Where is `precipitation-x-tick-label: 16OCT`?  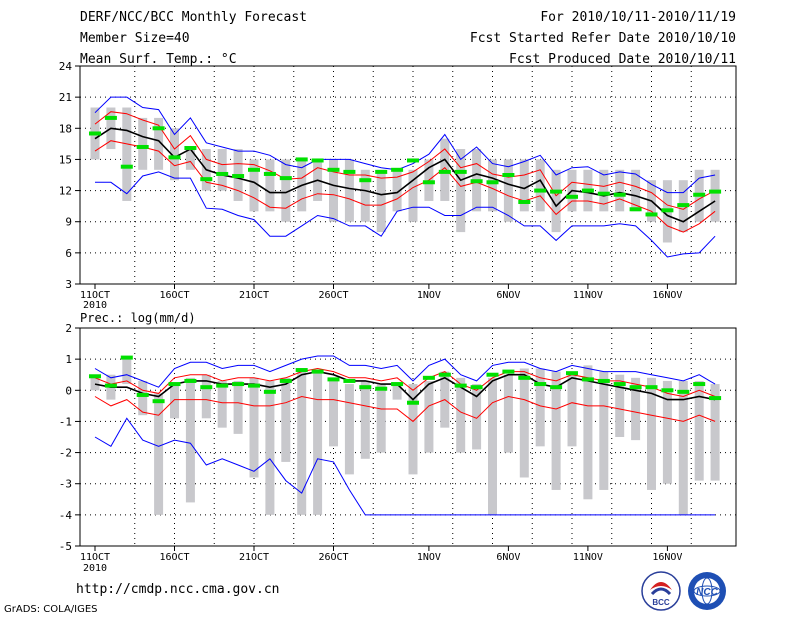
precipitation-x-tick-label: 16OCT is located at coordinates (174, 557).